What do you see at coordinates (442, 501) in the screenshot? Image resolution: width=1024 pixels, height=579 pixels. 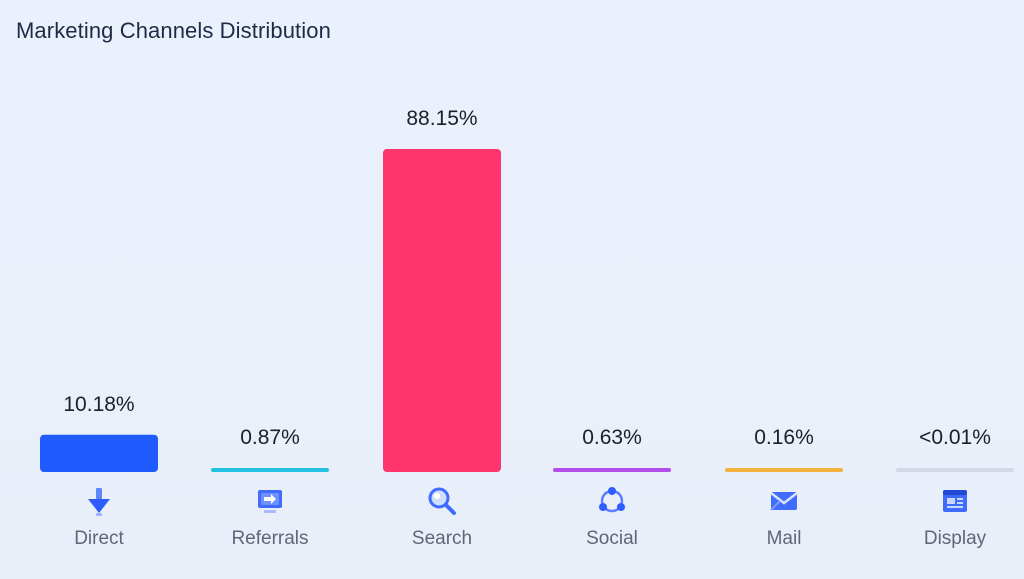 I see `search-magnifier-icon` at bounding box center [442, 501].